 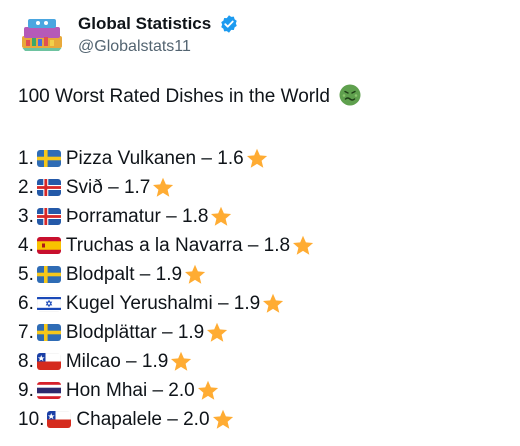 I want to click on item-number: 10., so click(x=31, y=419).